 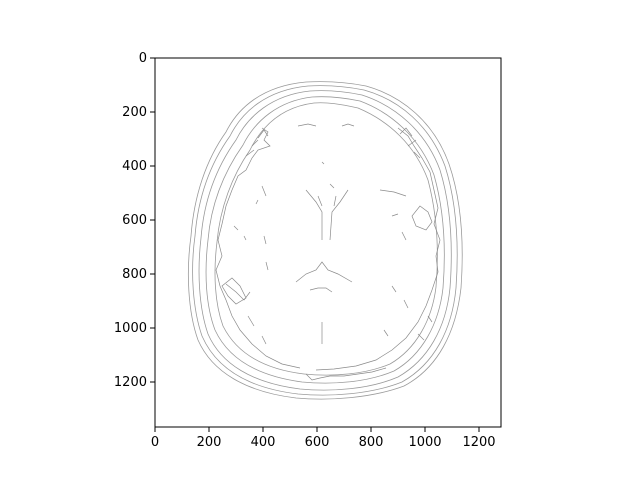 I want to click on x-tick-label: 1200, so click(x=478, y=442).